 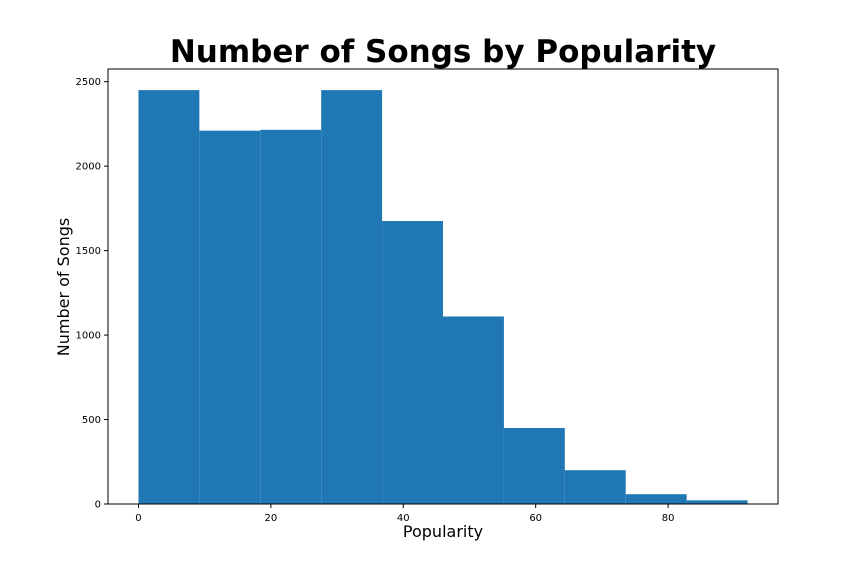 I want to click on x-axis-ticks: 0 20 40 60 80, so click(x=404, y=514).